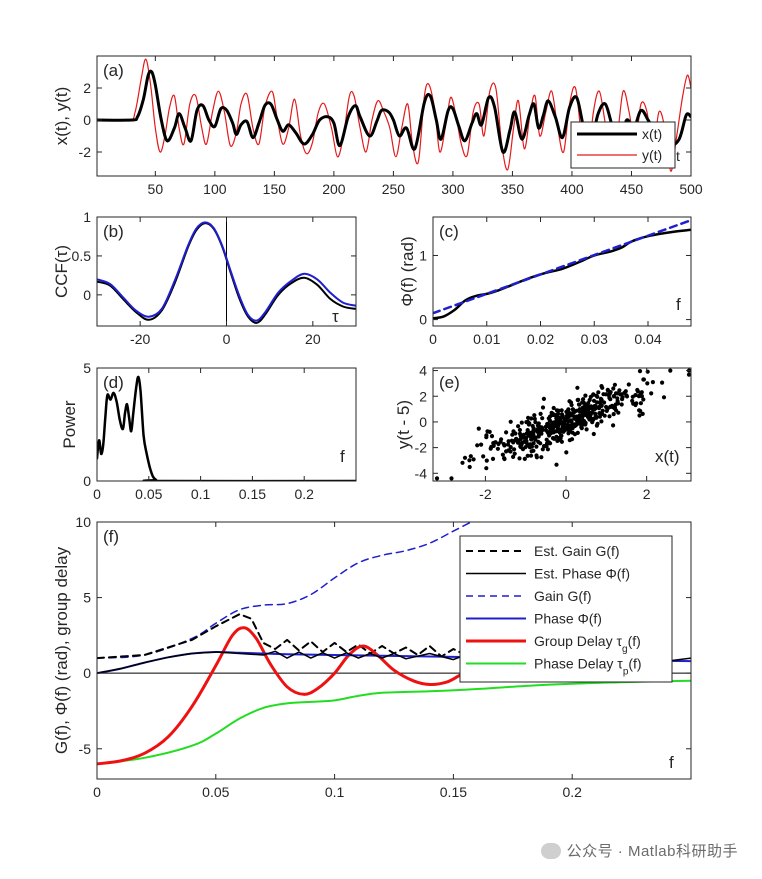 Image resolution: width=762 pixels, height=879 pixels. I want to click on group-delay-line, so click(283, 696).